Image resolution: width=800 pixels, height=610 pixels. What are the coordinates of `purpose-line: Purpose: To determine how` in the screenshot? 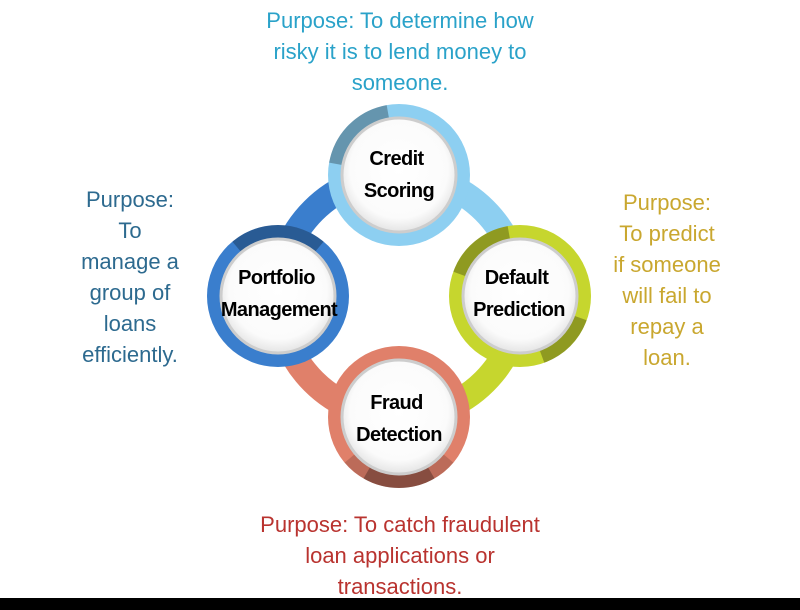 It's located at (400, 20).